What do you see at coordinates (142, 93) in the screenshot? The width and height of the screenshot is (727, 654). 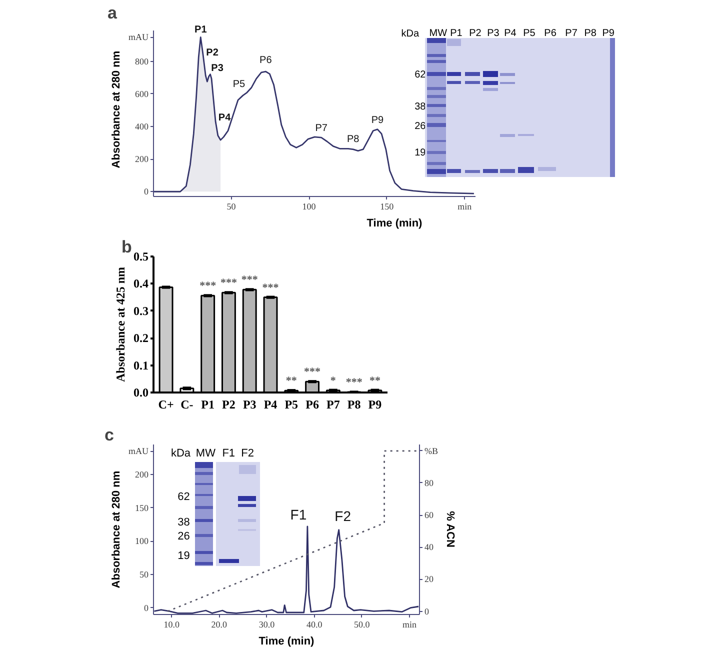 I see `y-tick-label: 600` at bounding box center [142, 93].